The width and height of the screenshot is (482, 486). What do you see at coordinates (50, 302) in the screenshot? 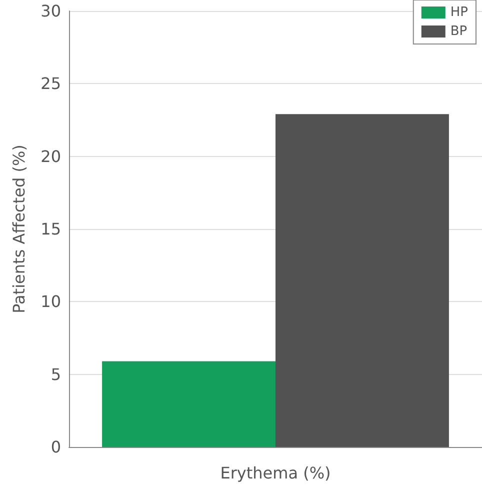
I see `y-tick-label: 10` at bounding box center [50, 302].